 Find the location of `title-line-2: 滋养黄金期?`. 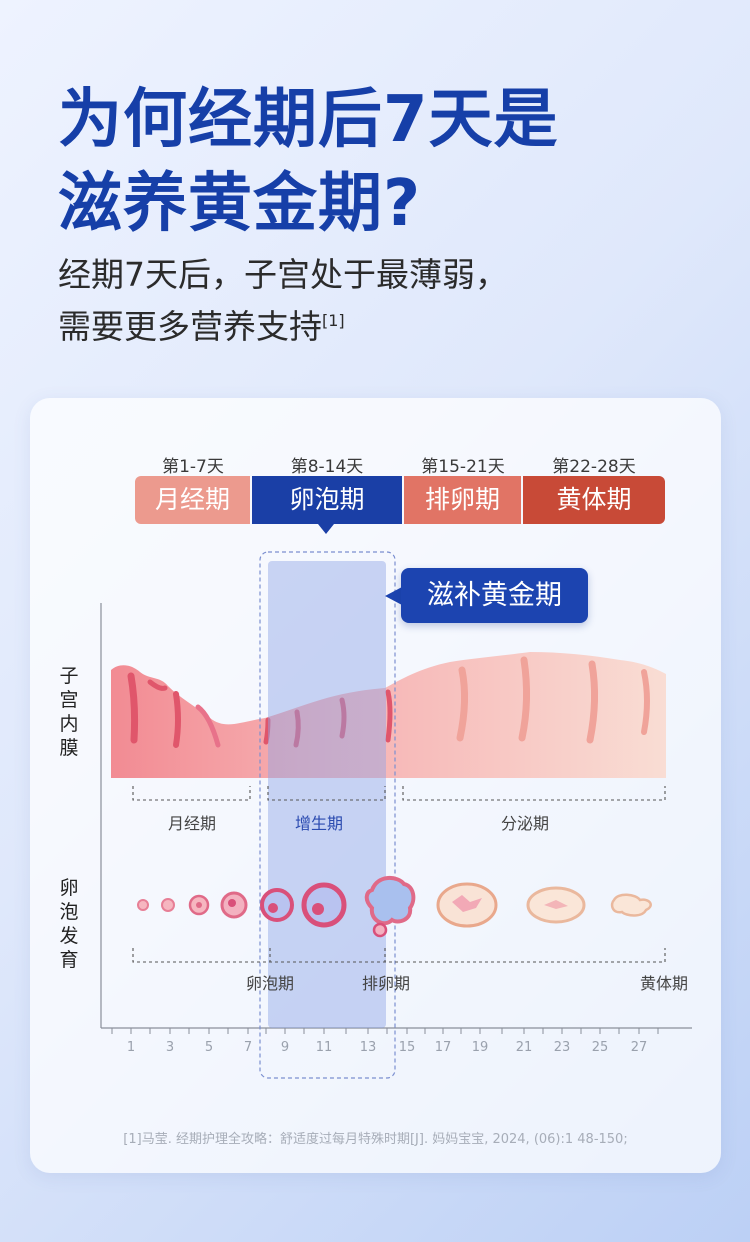

title-line-2: 滋养黄金期? is located at coordinates (240, 204).